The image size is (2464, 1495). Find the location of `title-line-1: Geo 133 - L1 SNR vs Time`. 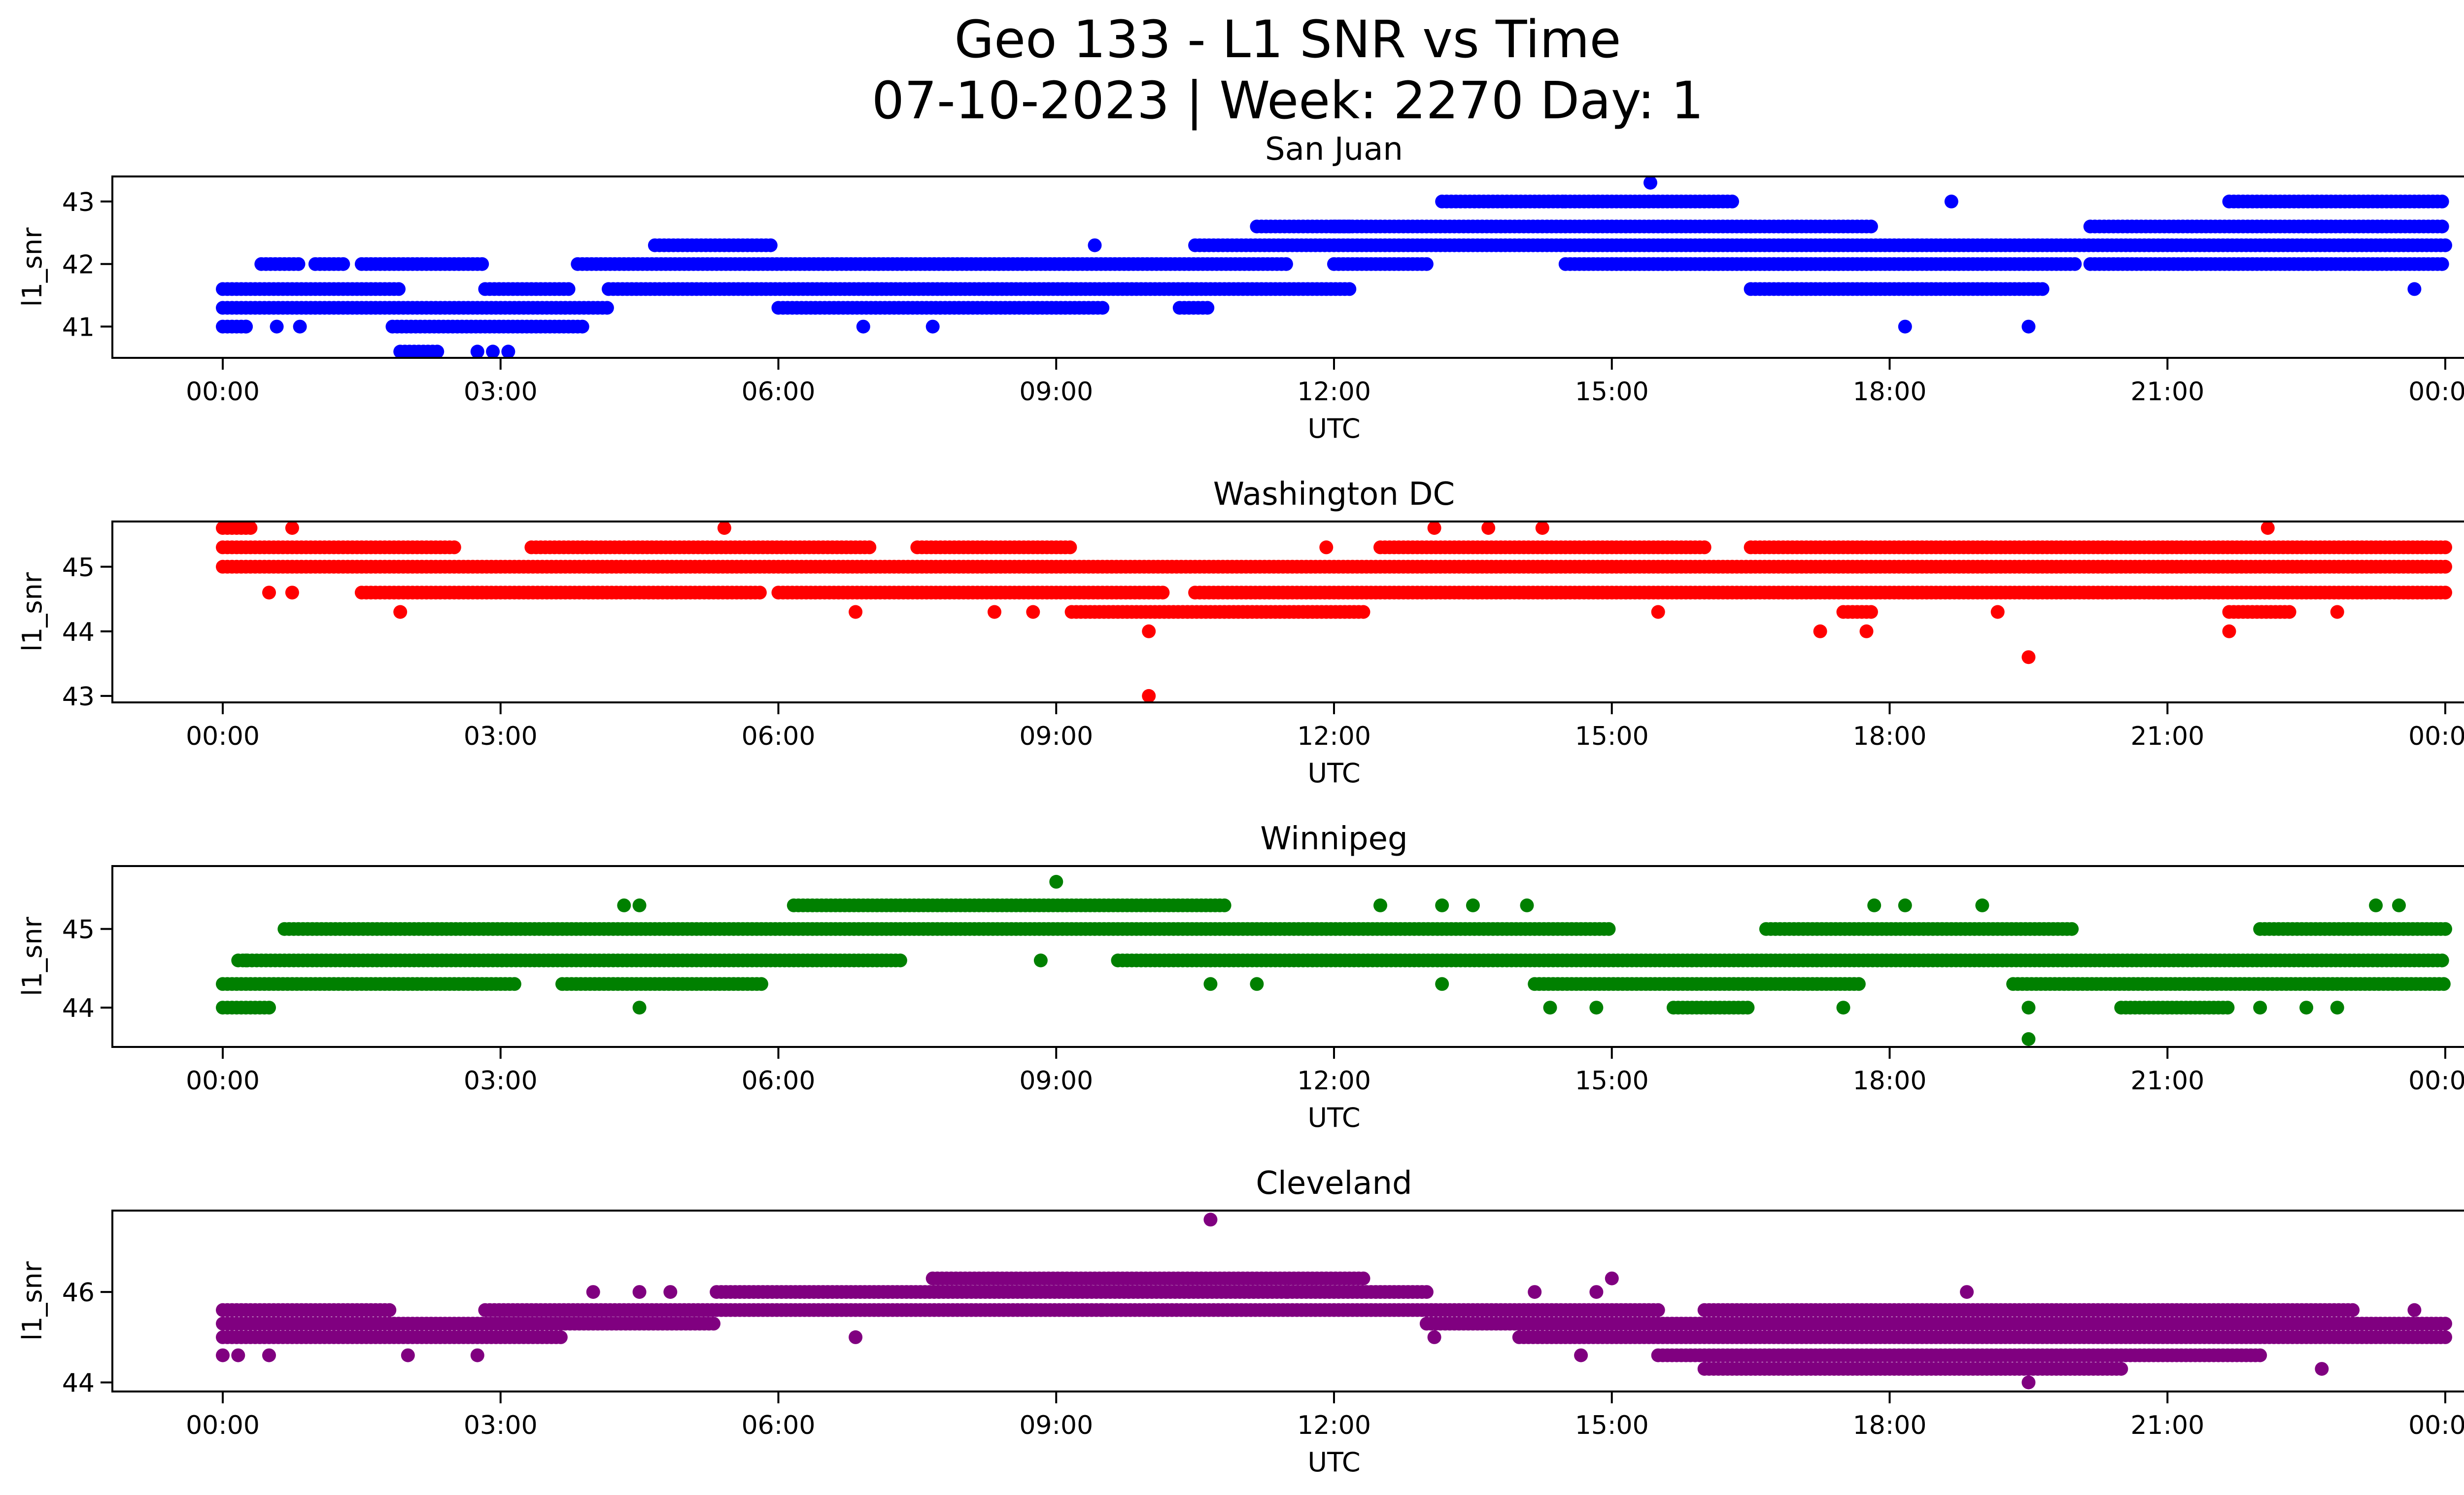

title-line-1: Geo 133 - L1 SNR vs Time is located at coordinates (1287, 39).